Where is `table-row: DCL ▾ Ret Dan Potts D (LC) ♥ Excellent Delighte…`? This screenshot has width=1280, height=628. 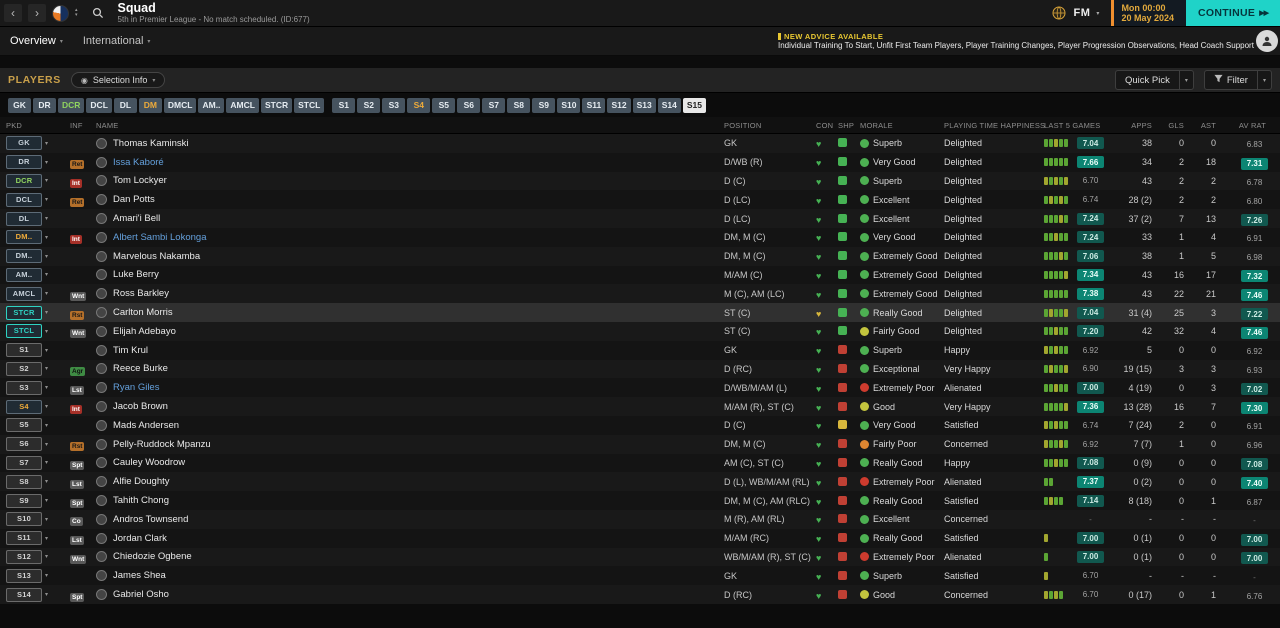 table-row: DCL ▾ Ret Dan Potts D (LC) ♥ Excellent Delighte… is located at coordinates (640, 200).